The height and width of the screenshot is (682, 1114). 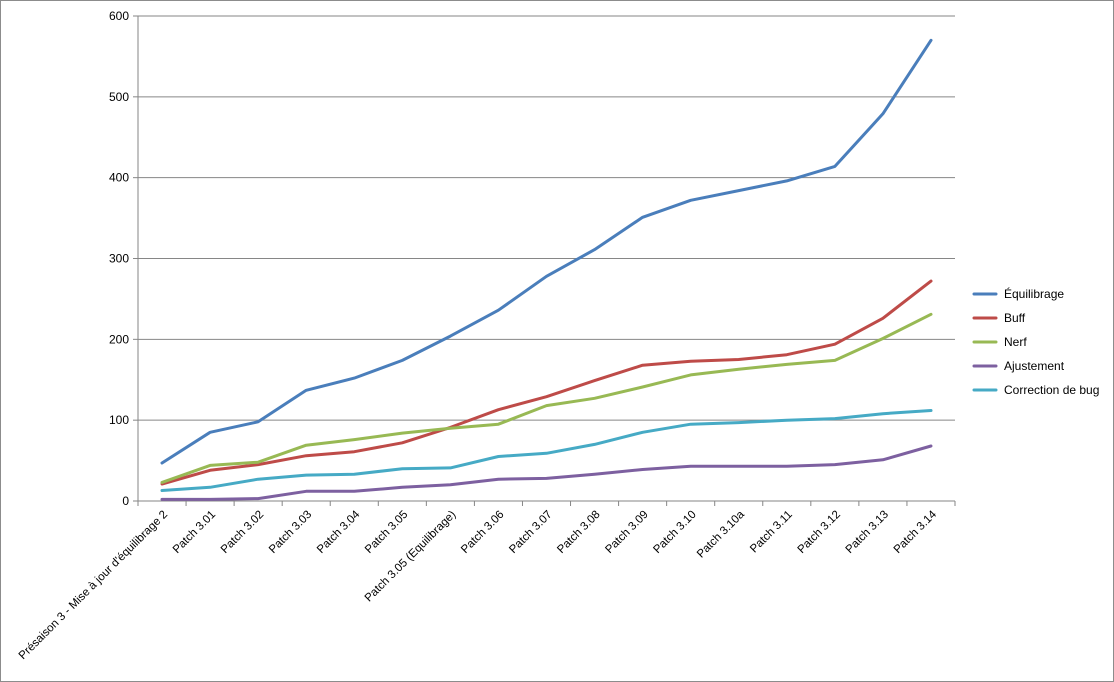 What do you see at coordinates (386, 532) in the screenshot?
I see `x-tick-label: Patch 3.05` at bounding box center [386, 532].